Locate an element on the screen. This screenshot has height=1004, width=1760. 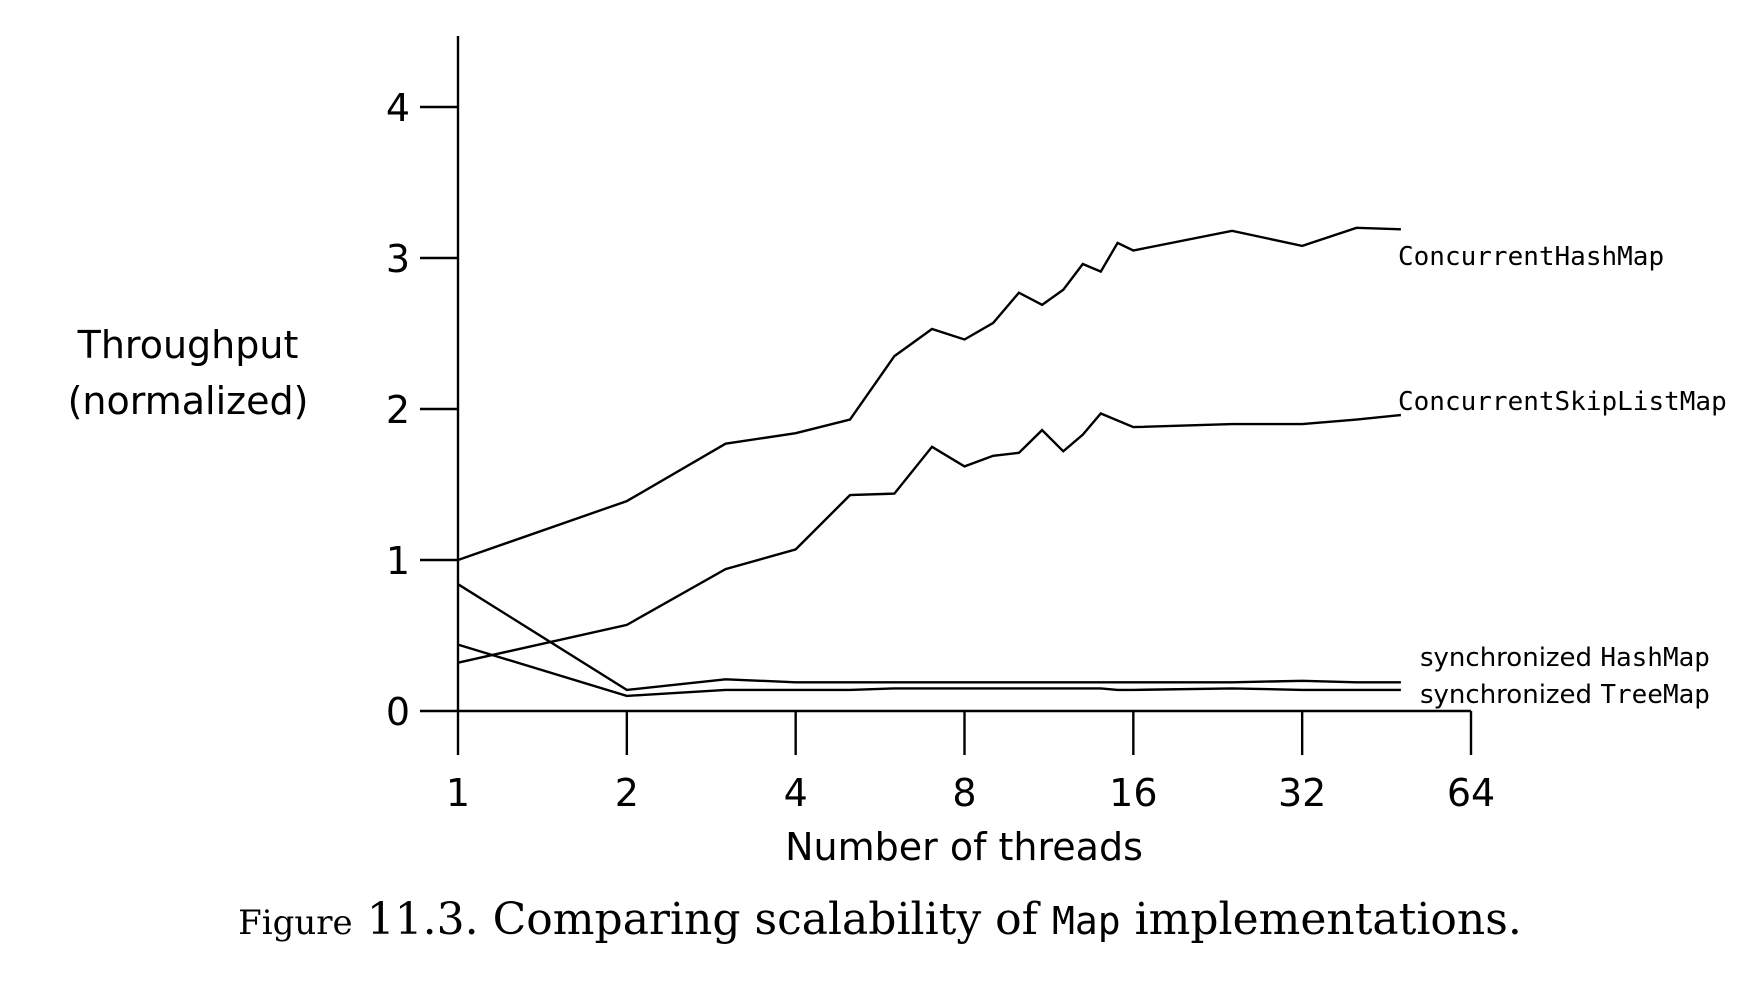
series-label-concurrenthashmap: ConcurrentHashMap is located at coordinates (1531, 257).